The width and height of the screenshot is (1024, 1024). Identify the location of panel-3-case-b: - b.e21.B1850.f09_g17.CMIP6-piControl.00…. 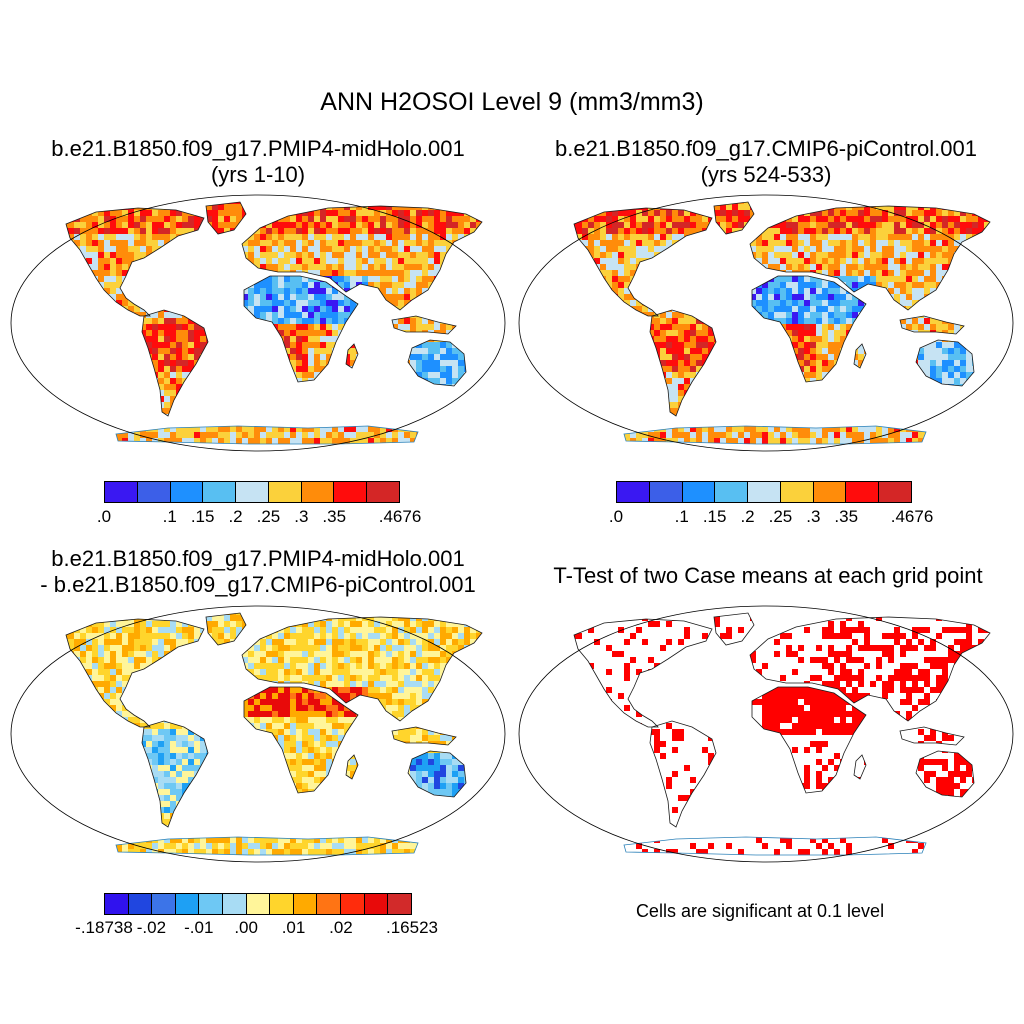
(258, 584).